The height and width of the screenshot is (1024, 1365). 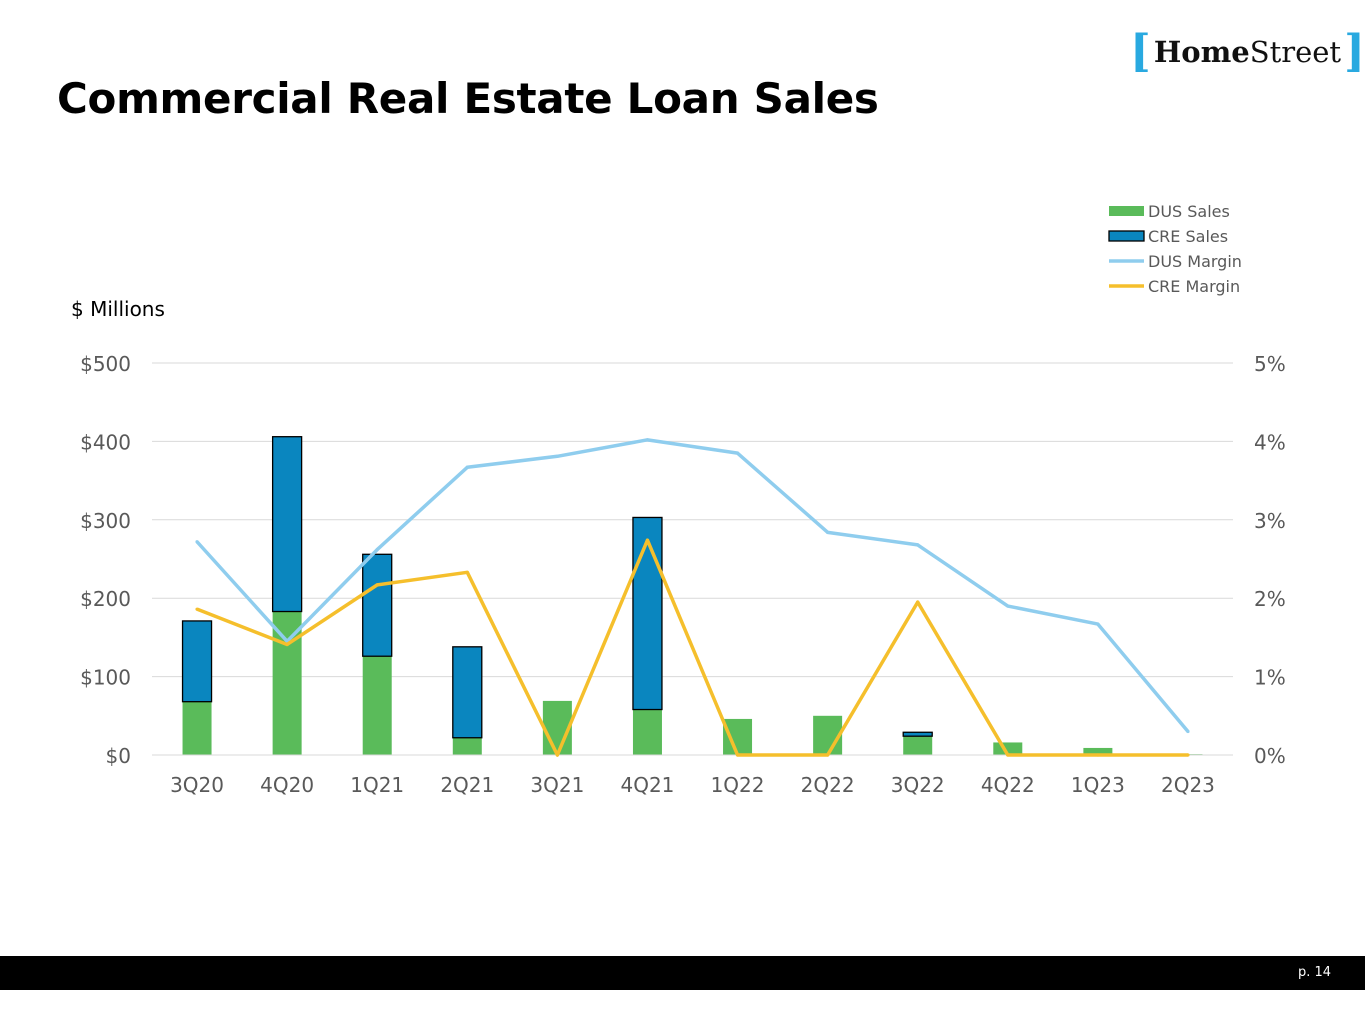 I want to click on y-left-tick-label: $0, so click(x=118, y=756).